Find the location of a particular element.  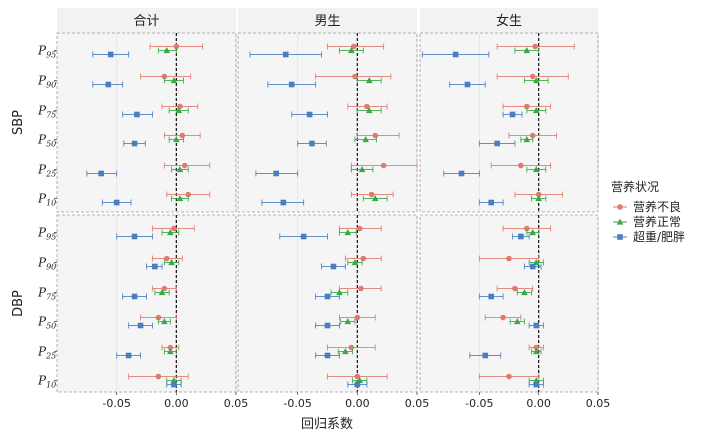

legend-entry: 营养正常 is located at coordinates (657, 221).